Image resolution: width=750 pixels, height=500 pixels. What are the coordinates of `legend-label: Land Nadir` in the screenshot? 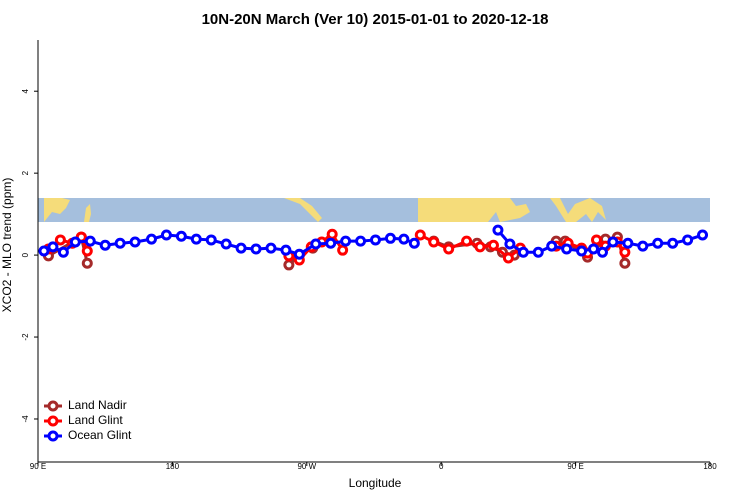 It's located at (97, 405).